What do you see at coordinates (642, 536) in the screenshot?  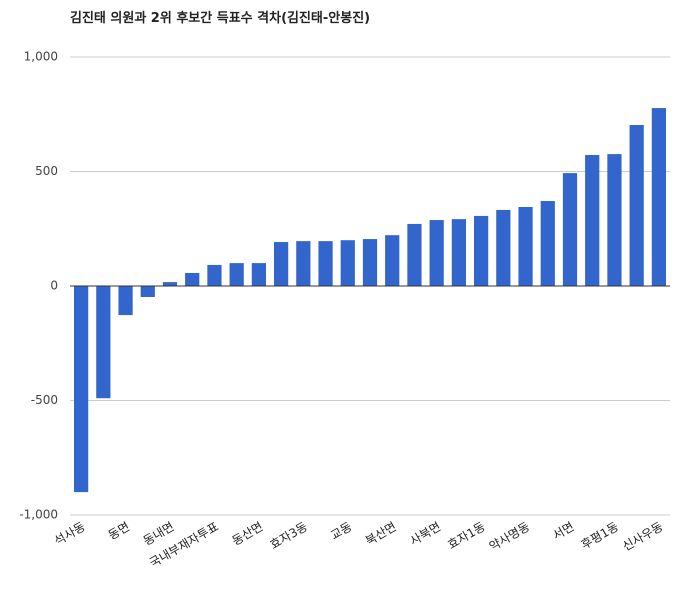 I see `x-tick-label: 신사우동` at bounding box center [642, 536].